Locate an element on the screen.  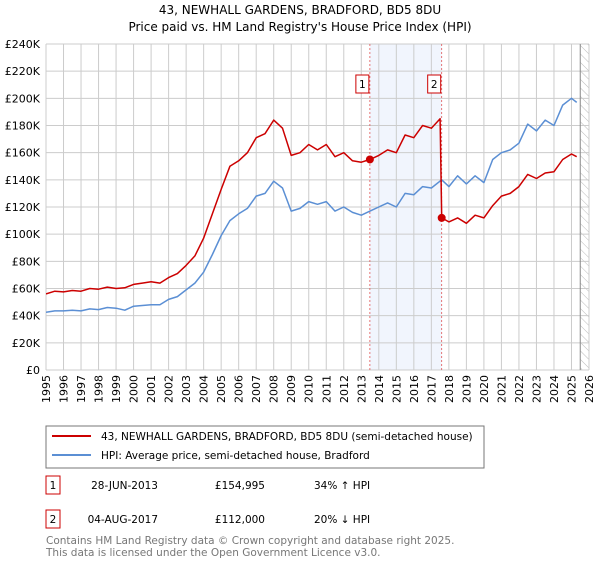
x-tick-label: 1996 is located at coordinates (64, 389).